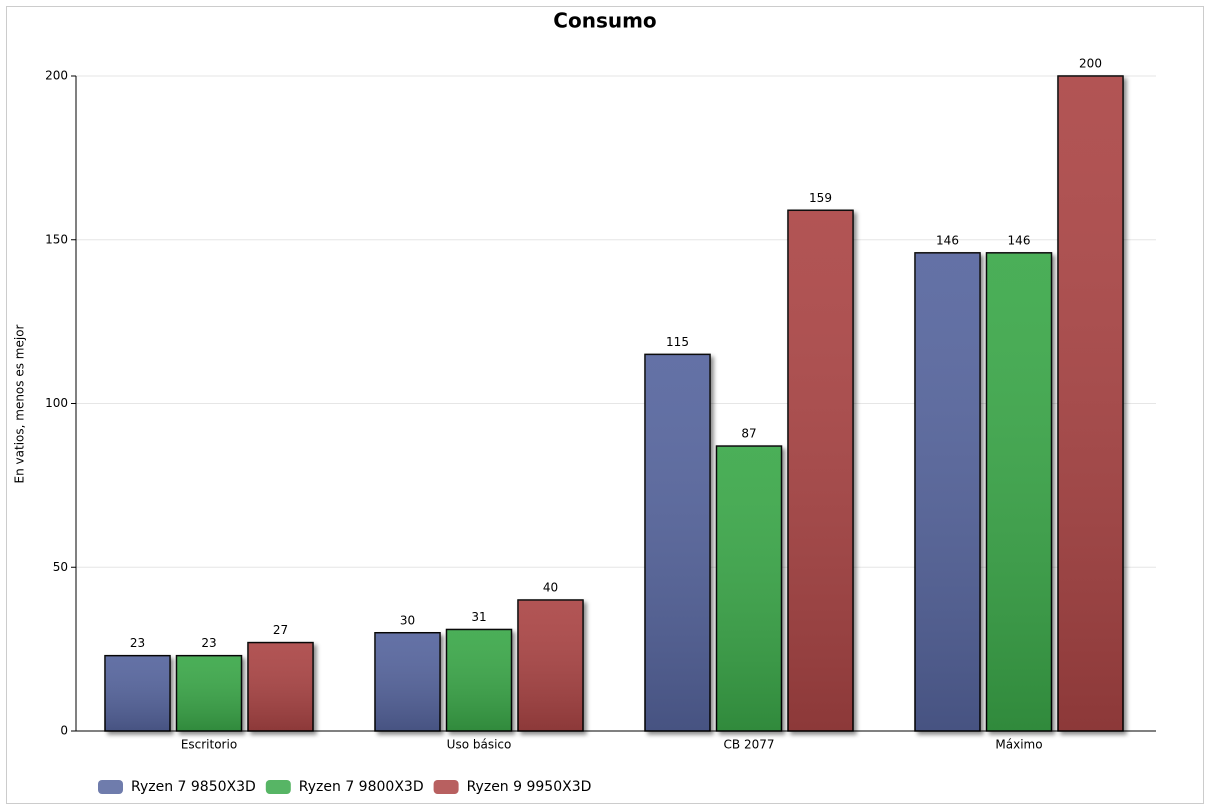 This screenshot has width=1210, height=810. I want to click on x-tick-label: Uso básico, so click(479, 745).